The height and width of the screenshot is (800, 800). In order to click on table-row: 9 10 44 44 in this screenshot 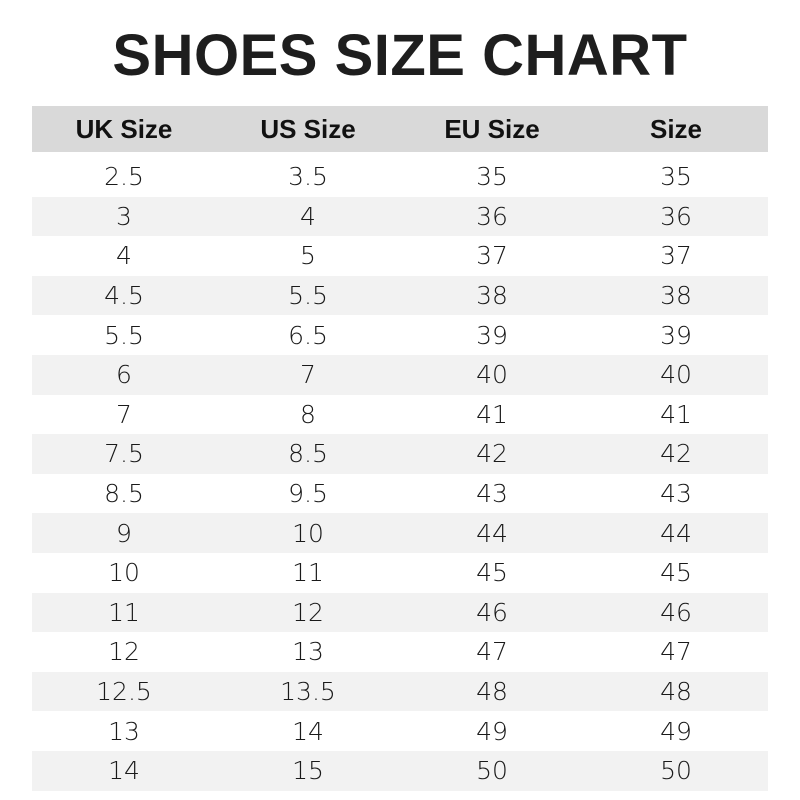, I will do `click(400, 533)`.